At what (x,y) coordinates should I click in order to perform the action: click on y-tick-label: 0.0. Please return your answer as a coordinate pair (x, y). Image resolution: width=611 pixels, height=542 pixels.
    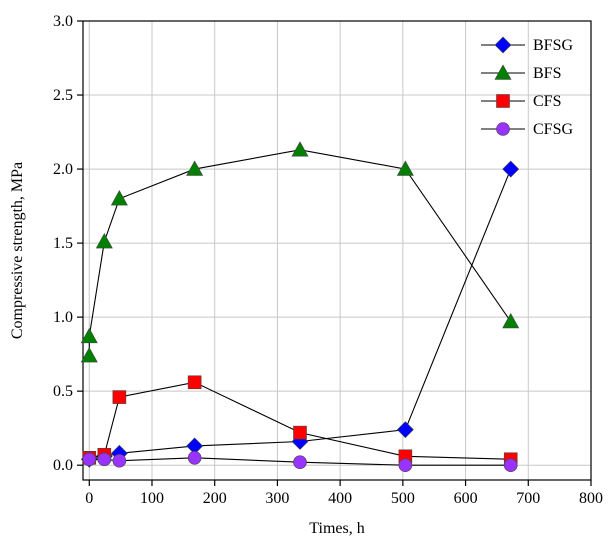
    Looking at the image, I should click on (63, 465).